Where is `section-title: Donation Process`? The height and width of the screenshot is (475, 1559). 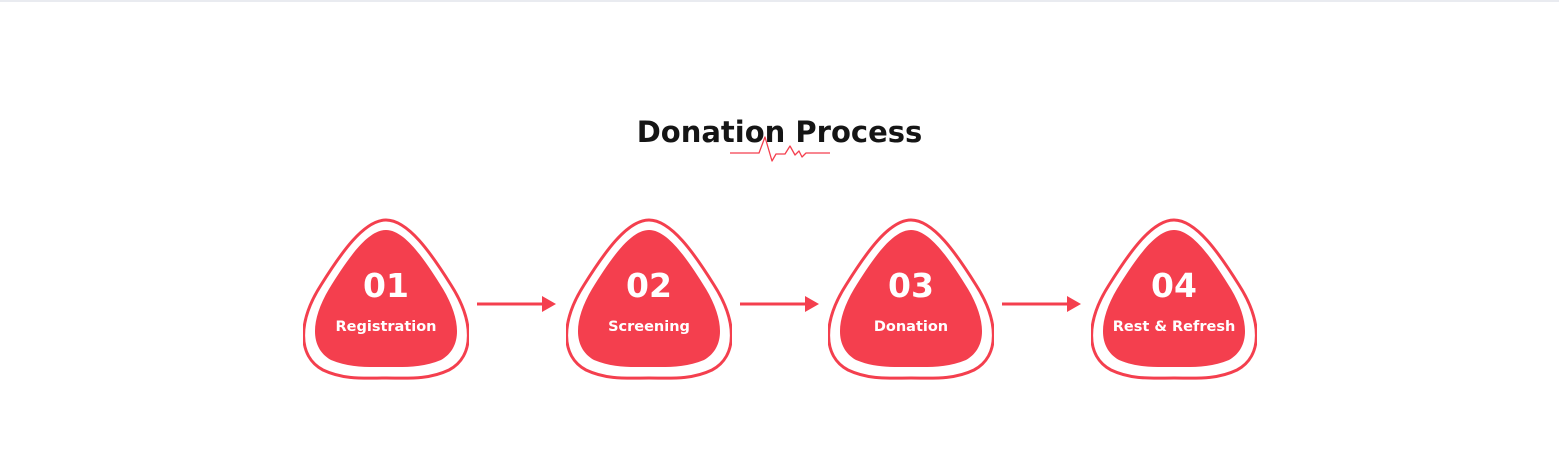 section-title: Donation Process is located at coordinates (779, 132).